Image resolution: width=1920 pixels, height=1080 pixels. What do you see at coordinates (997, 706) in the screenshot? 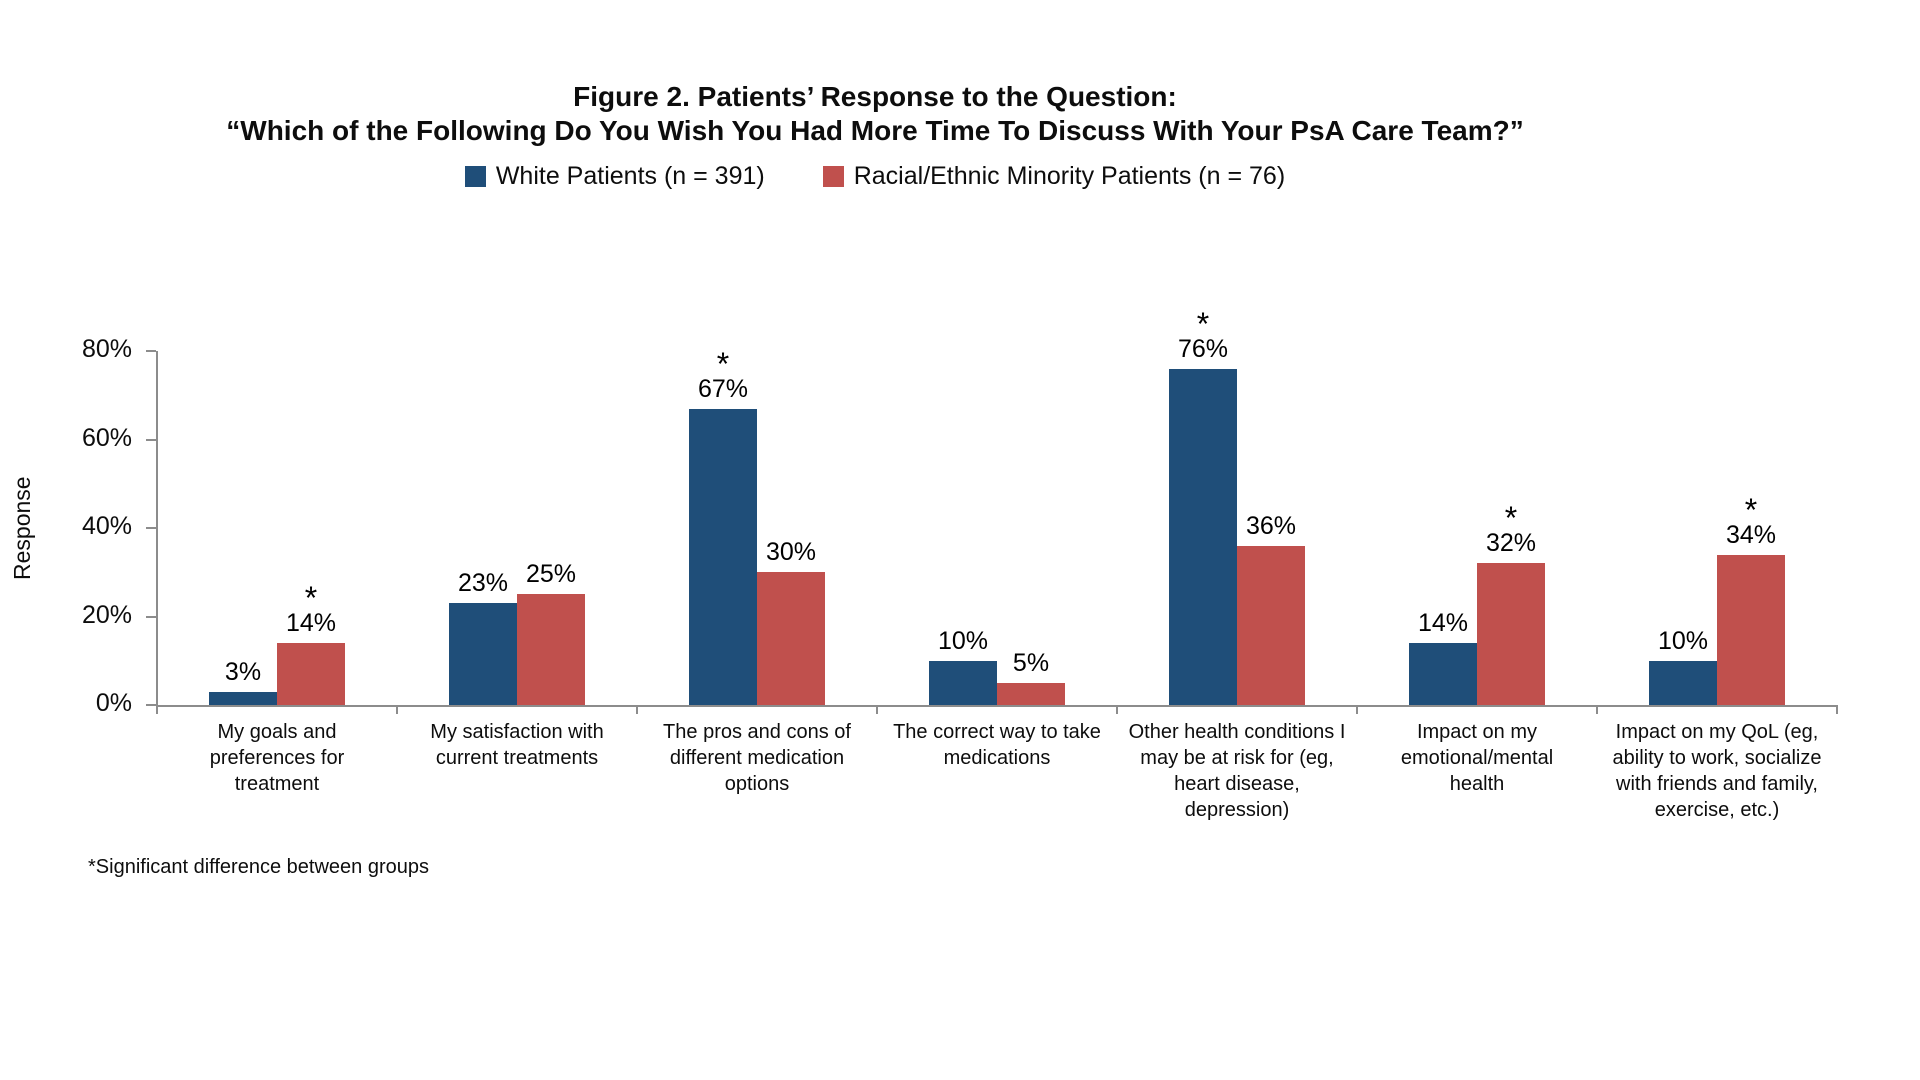
I see `x-axis-line` at bounding box center [997, 706].